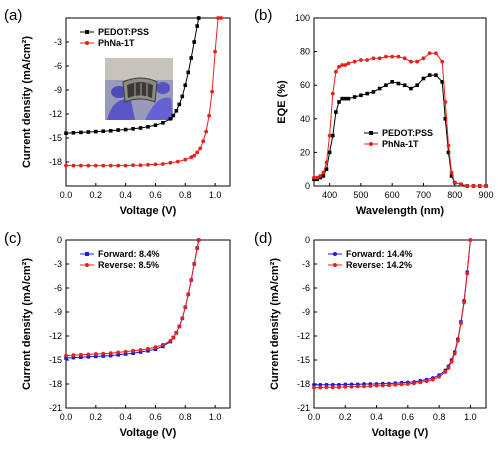 The image size is (498, 450). What do you see at coordinates (314, 417) in the screenshot?
I see `x-tick-label: 0.0` at bounding box center [314, 417].